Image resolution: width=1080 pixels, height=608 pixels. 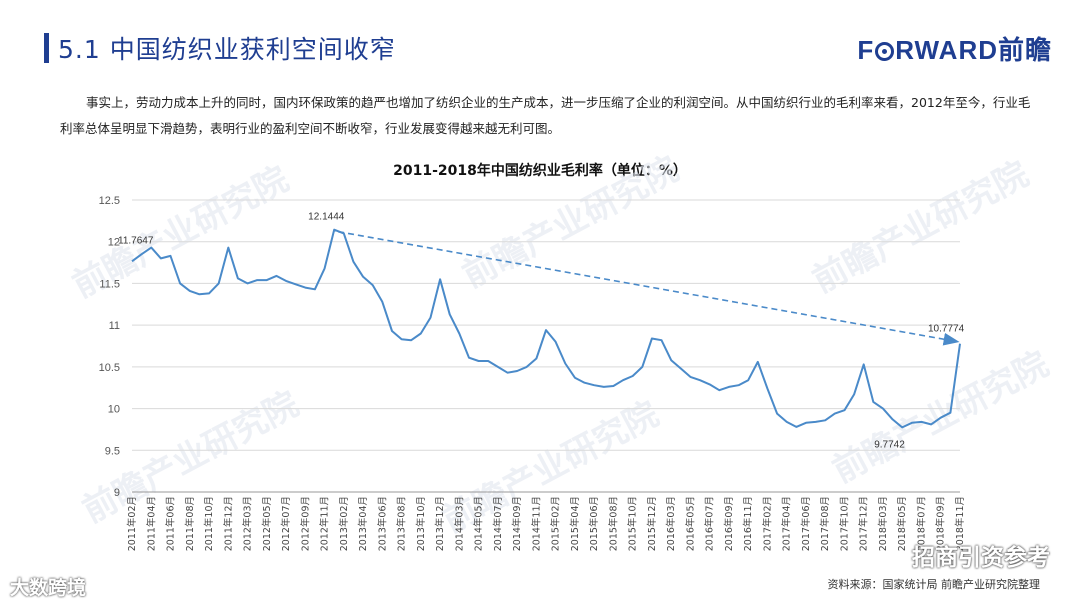 What do you see at coordinates (114, 410) in the screenshot?
I see `y-tick-label: 10` at bounding box center [114, 410].